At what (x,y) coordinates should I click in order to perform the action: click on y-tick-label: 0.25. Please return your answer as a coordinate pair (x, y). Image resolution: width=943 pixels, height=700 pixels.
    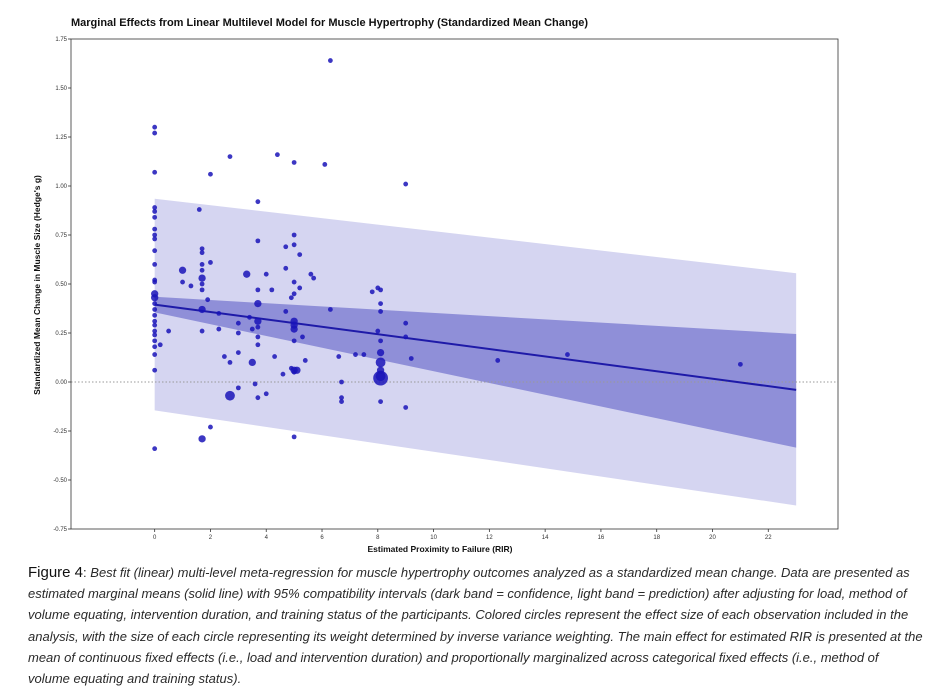
    Looking at the image, I should click on (61, 334).